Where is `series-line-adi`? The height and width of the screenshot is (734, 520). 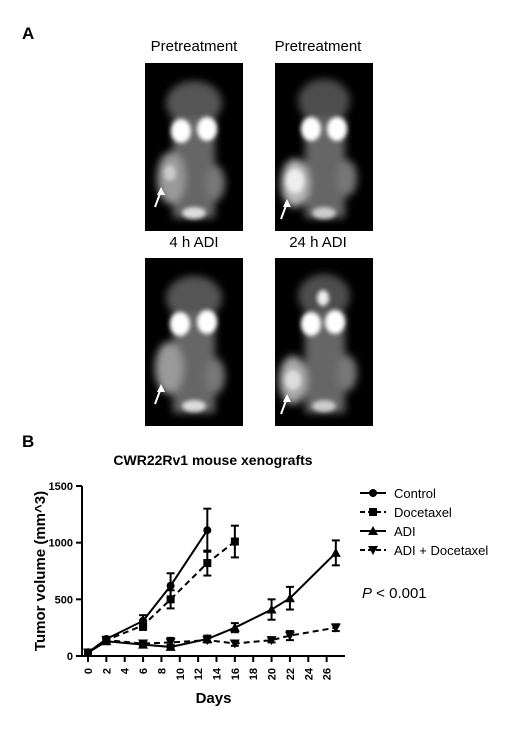
series-line-adi is located at coordinates (212, 603).